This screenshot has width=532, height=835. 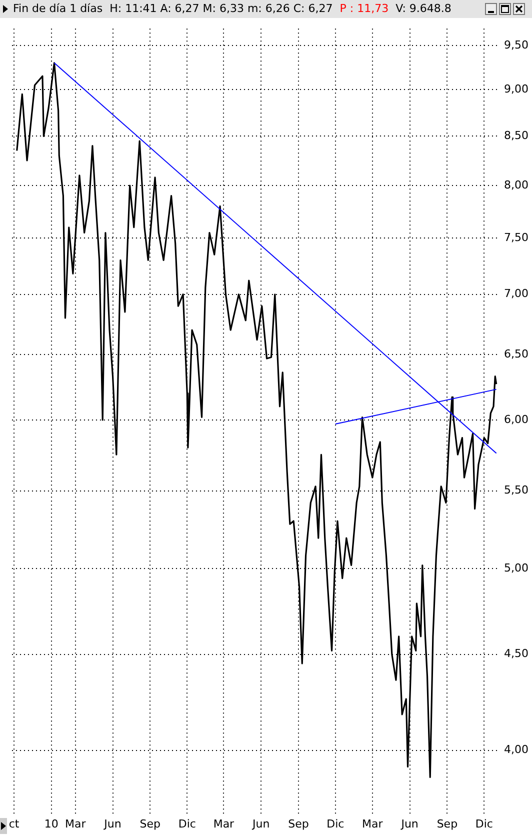 I want to click on y-tick-label: 9,00, so click(x=516, y=89).